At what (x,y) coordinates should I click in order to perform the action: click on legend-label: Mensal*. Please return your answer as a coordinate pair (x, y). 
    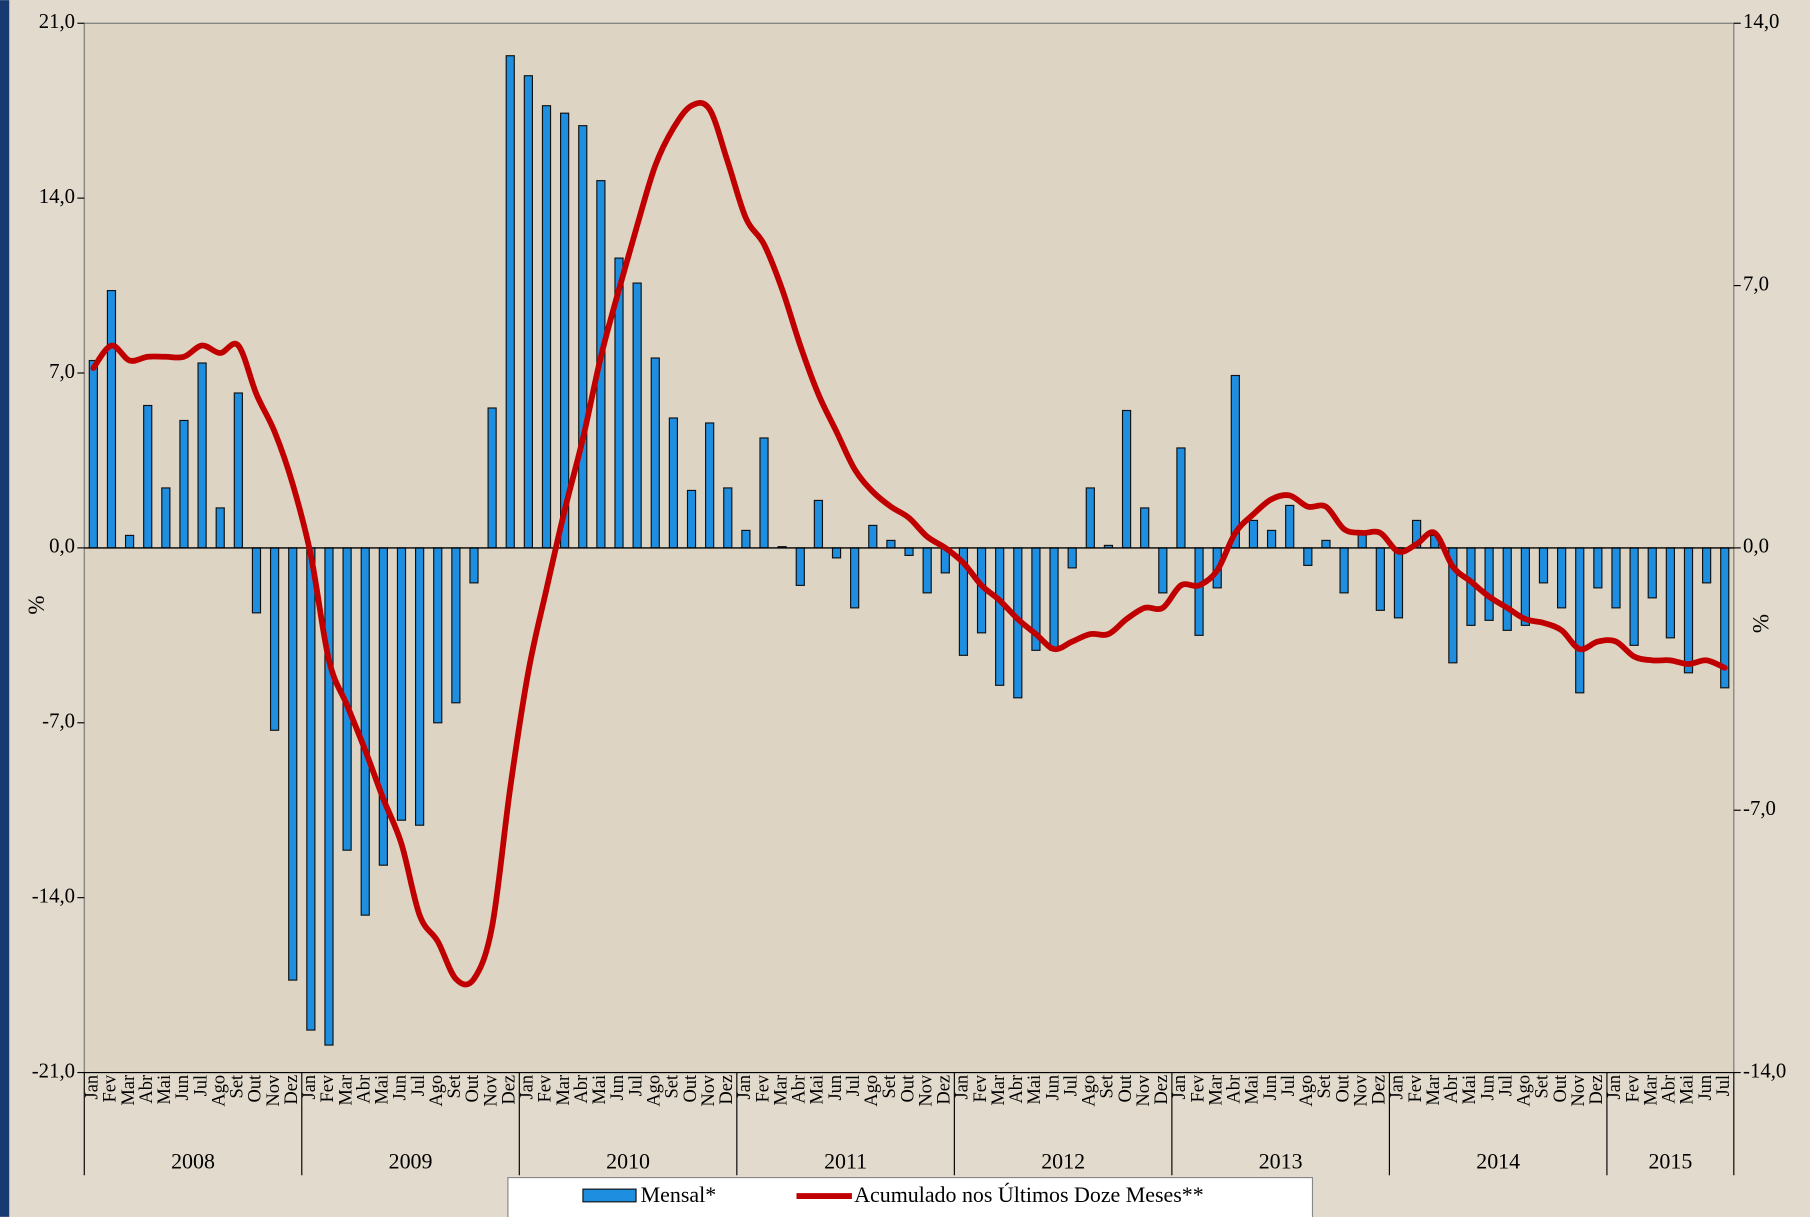
    Looking at the image, I should click on (679, 1194).